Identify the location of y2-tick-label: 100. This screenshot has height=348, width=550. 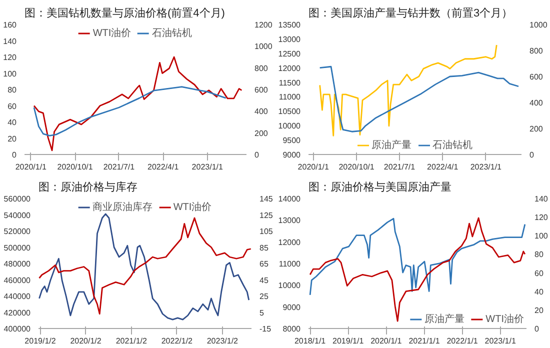
(541, 236).